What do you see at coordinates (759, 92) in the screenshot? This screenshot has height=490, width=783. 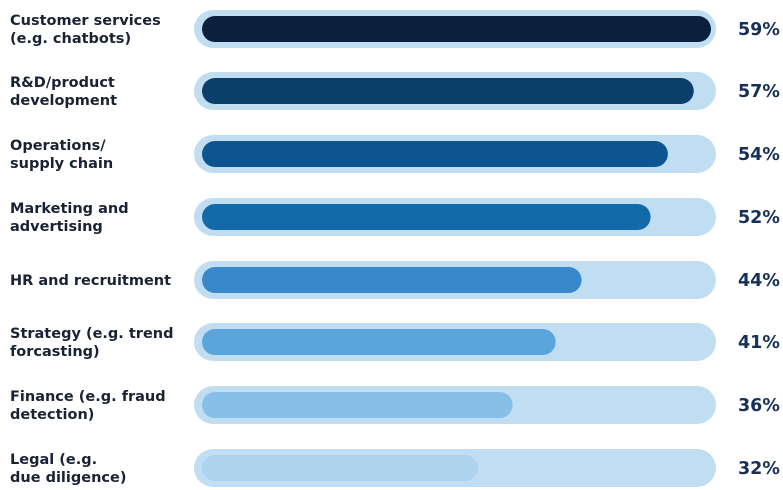 I see `value-label: 57%` at bounding box center [759, 92].